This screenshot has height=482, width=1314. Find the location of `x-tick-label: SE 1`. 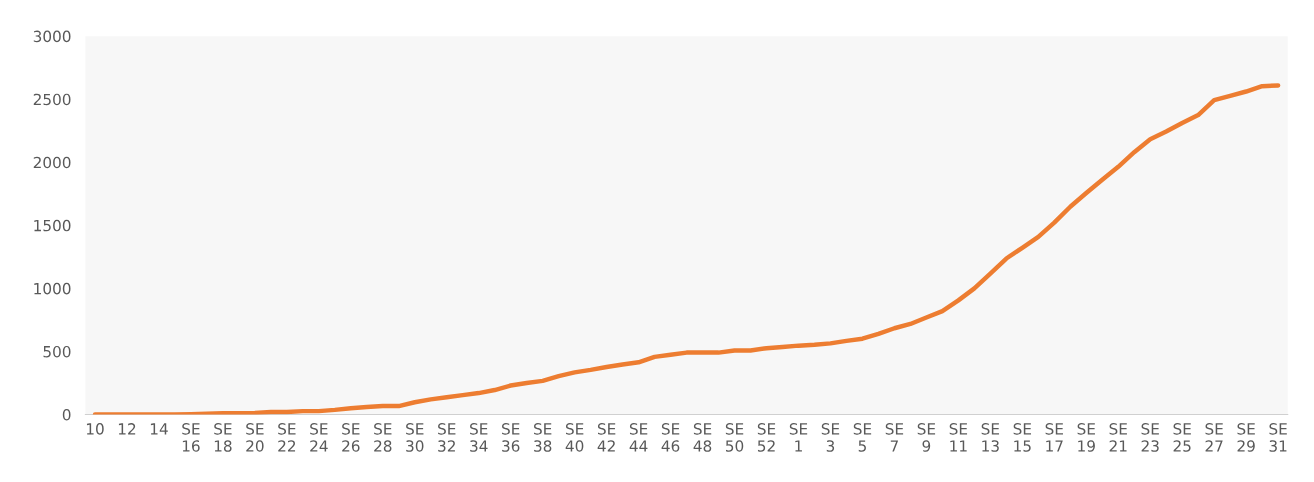

x-tick-label: SE 1 is located at coordinates (798, 437).